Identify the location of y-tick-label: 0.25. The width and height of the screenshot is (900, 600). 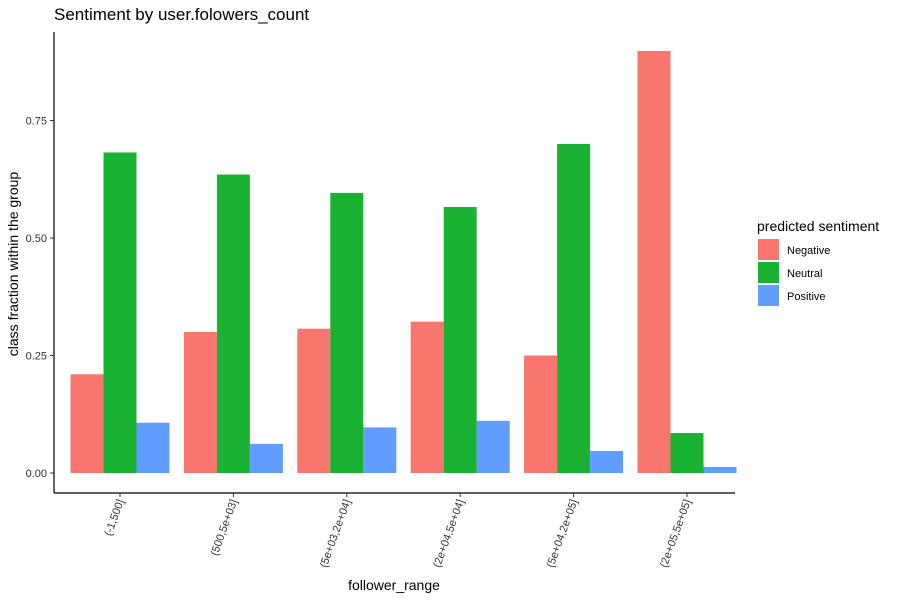
(36, 357).